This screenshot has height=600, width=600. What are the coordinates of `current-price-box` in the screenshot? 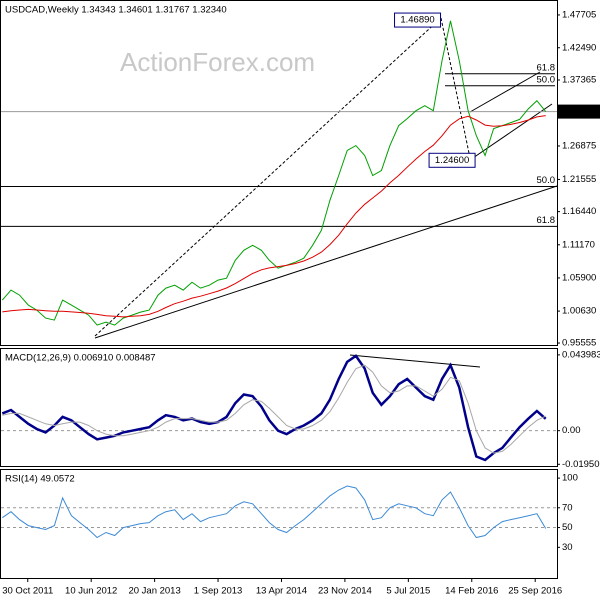 It's located at (578, 111).